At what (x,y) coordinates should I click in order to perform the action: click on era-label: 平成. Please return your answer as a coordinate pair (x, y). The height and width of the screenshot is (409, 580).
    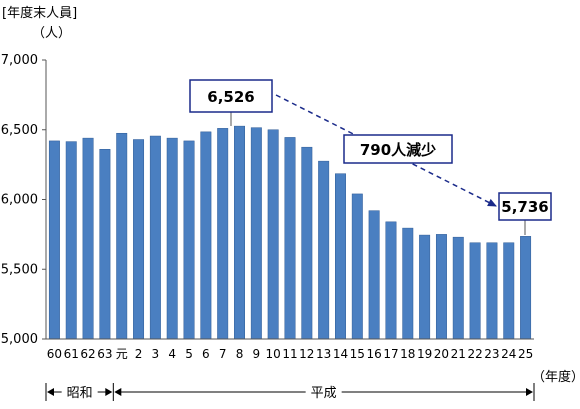
    Looking at the image, I should click on (324, 393).